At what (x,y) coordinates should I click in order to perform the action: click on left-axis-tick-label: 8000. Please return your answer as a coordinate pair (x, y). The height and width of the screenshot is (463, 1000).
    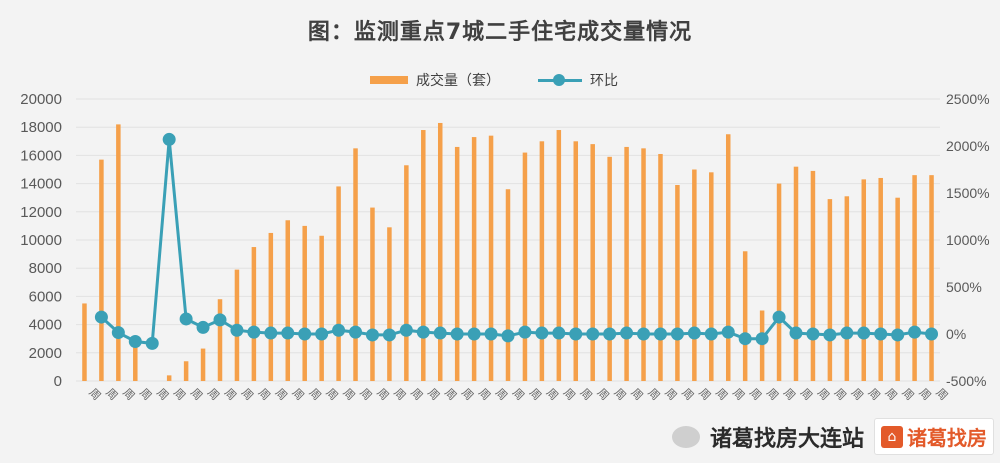
    Looking at the image, I should click on (45, 268).